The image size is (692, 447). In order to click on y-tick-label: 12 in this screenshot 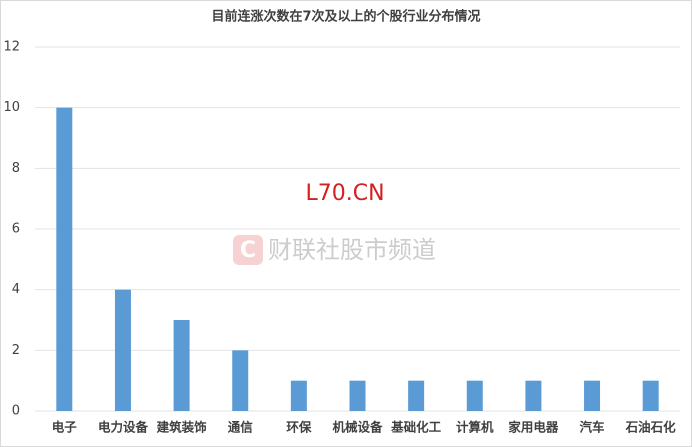, I will do `click(11, 47)`.